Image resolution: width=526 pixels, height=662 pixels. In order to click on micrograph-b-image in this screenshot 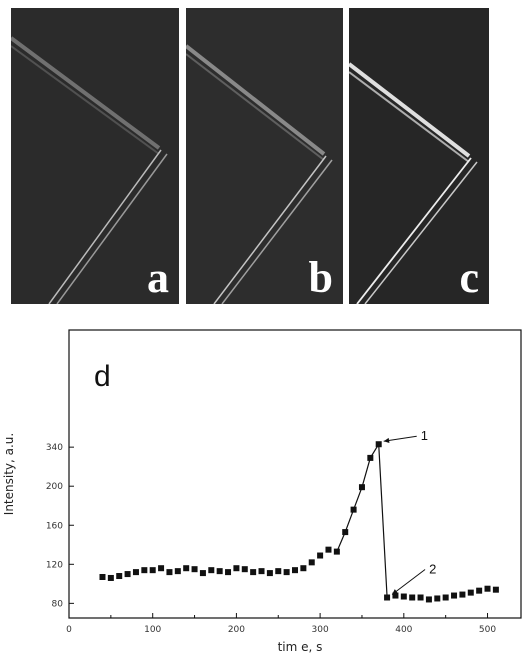, I will do `click(264, 156)`.